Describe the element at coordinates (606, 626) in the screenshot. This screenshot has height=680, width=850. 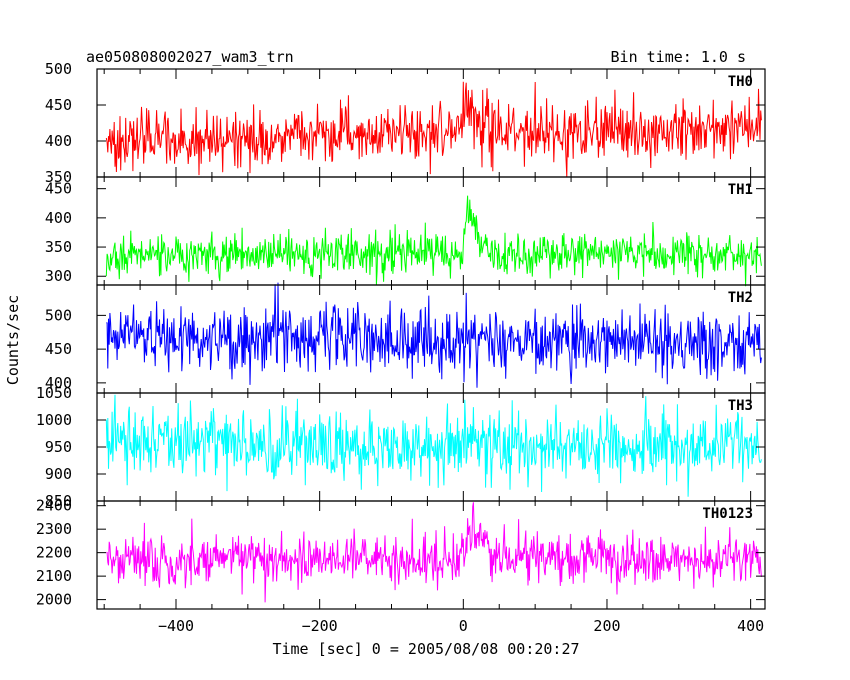
I see `x-tick-label: 200` at that location.